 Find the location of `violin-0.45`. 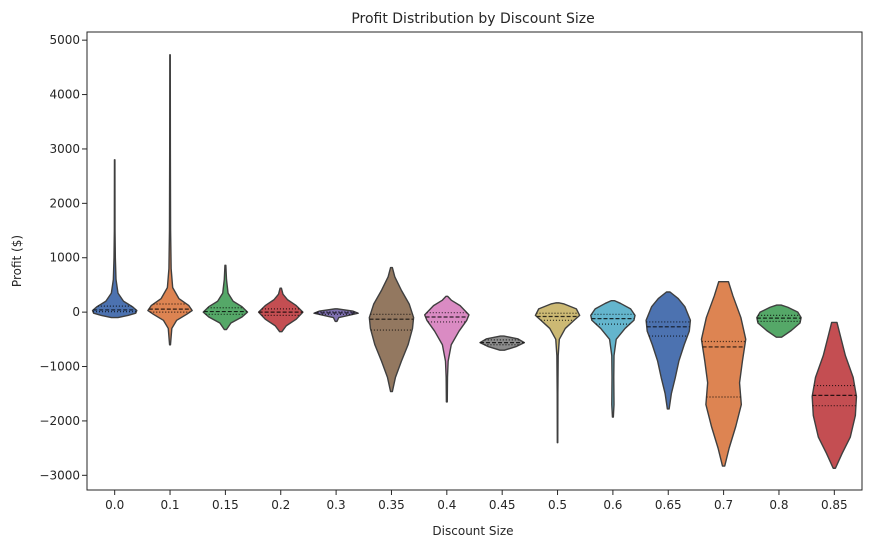

violin-0.45 is located at coordinates (502, 343).